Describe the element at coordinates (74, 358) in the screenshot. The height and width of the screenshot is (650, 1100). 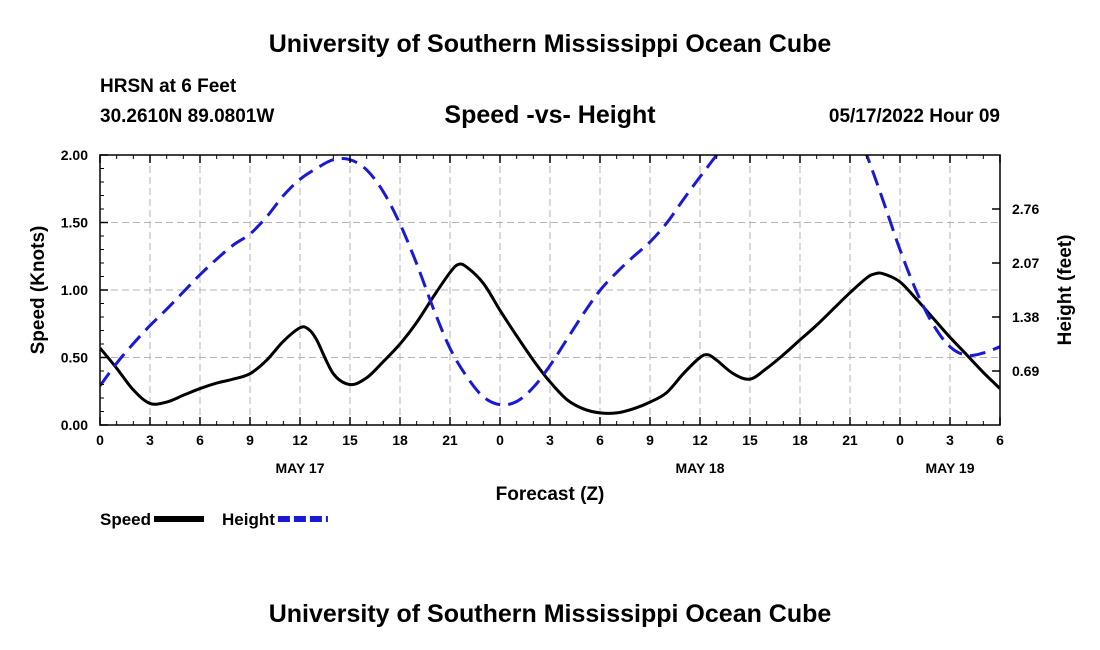
I see `y-tick-label: 0.50` at that location.